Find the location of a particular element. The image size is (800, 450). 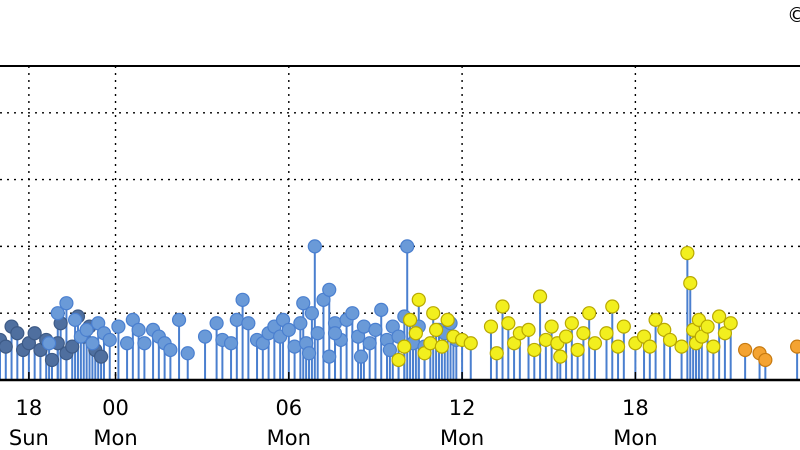

corner-mark: © is located at coordinates (793, 15).